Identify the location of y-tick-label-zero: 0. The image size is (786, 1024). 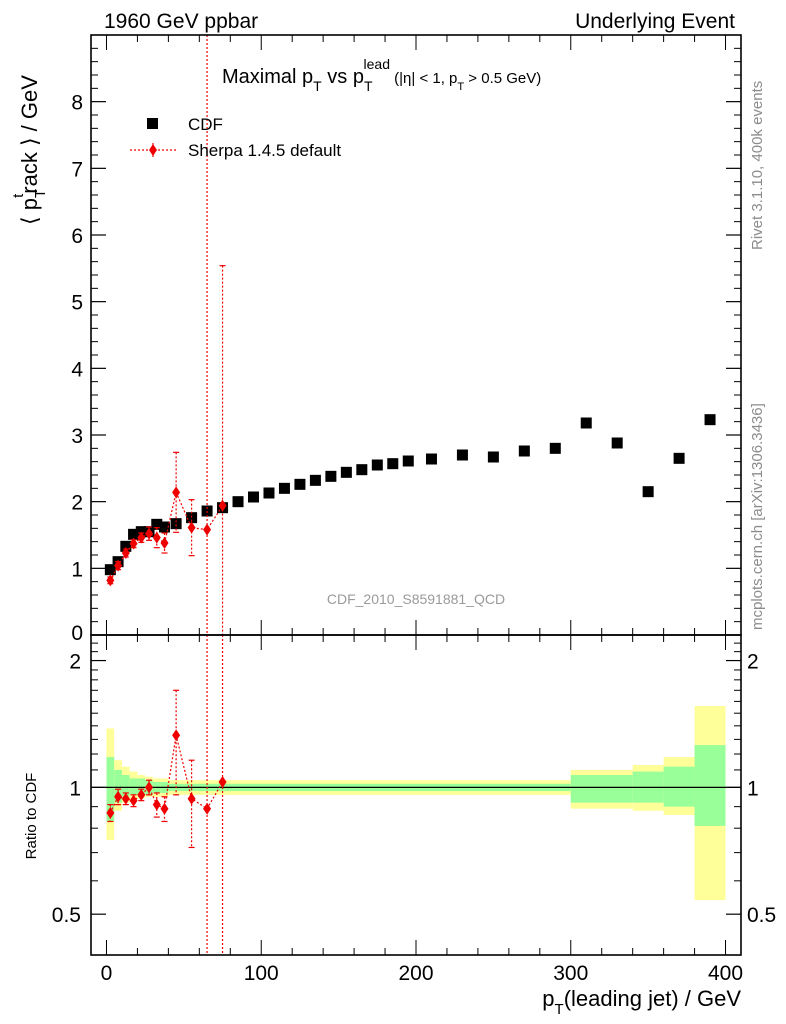
(77, 633).